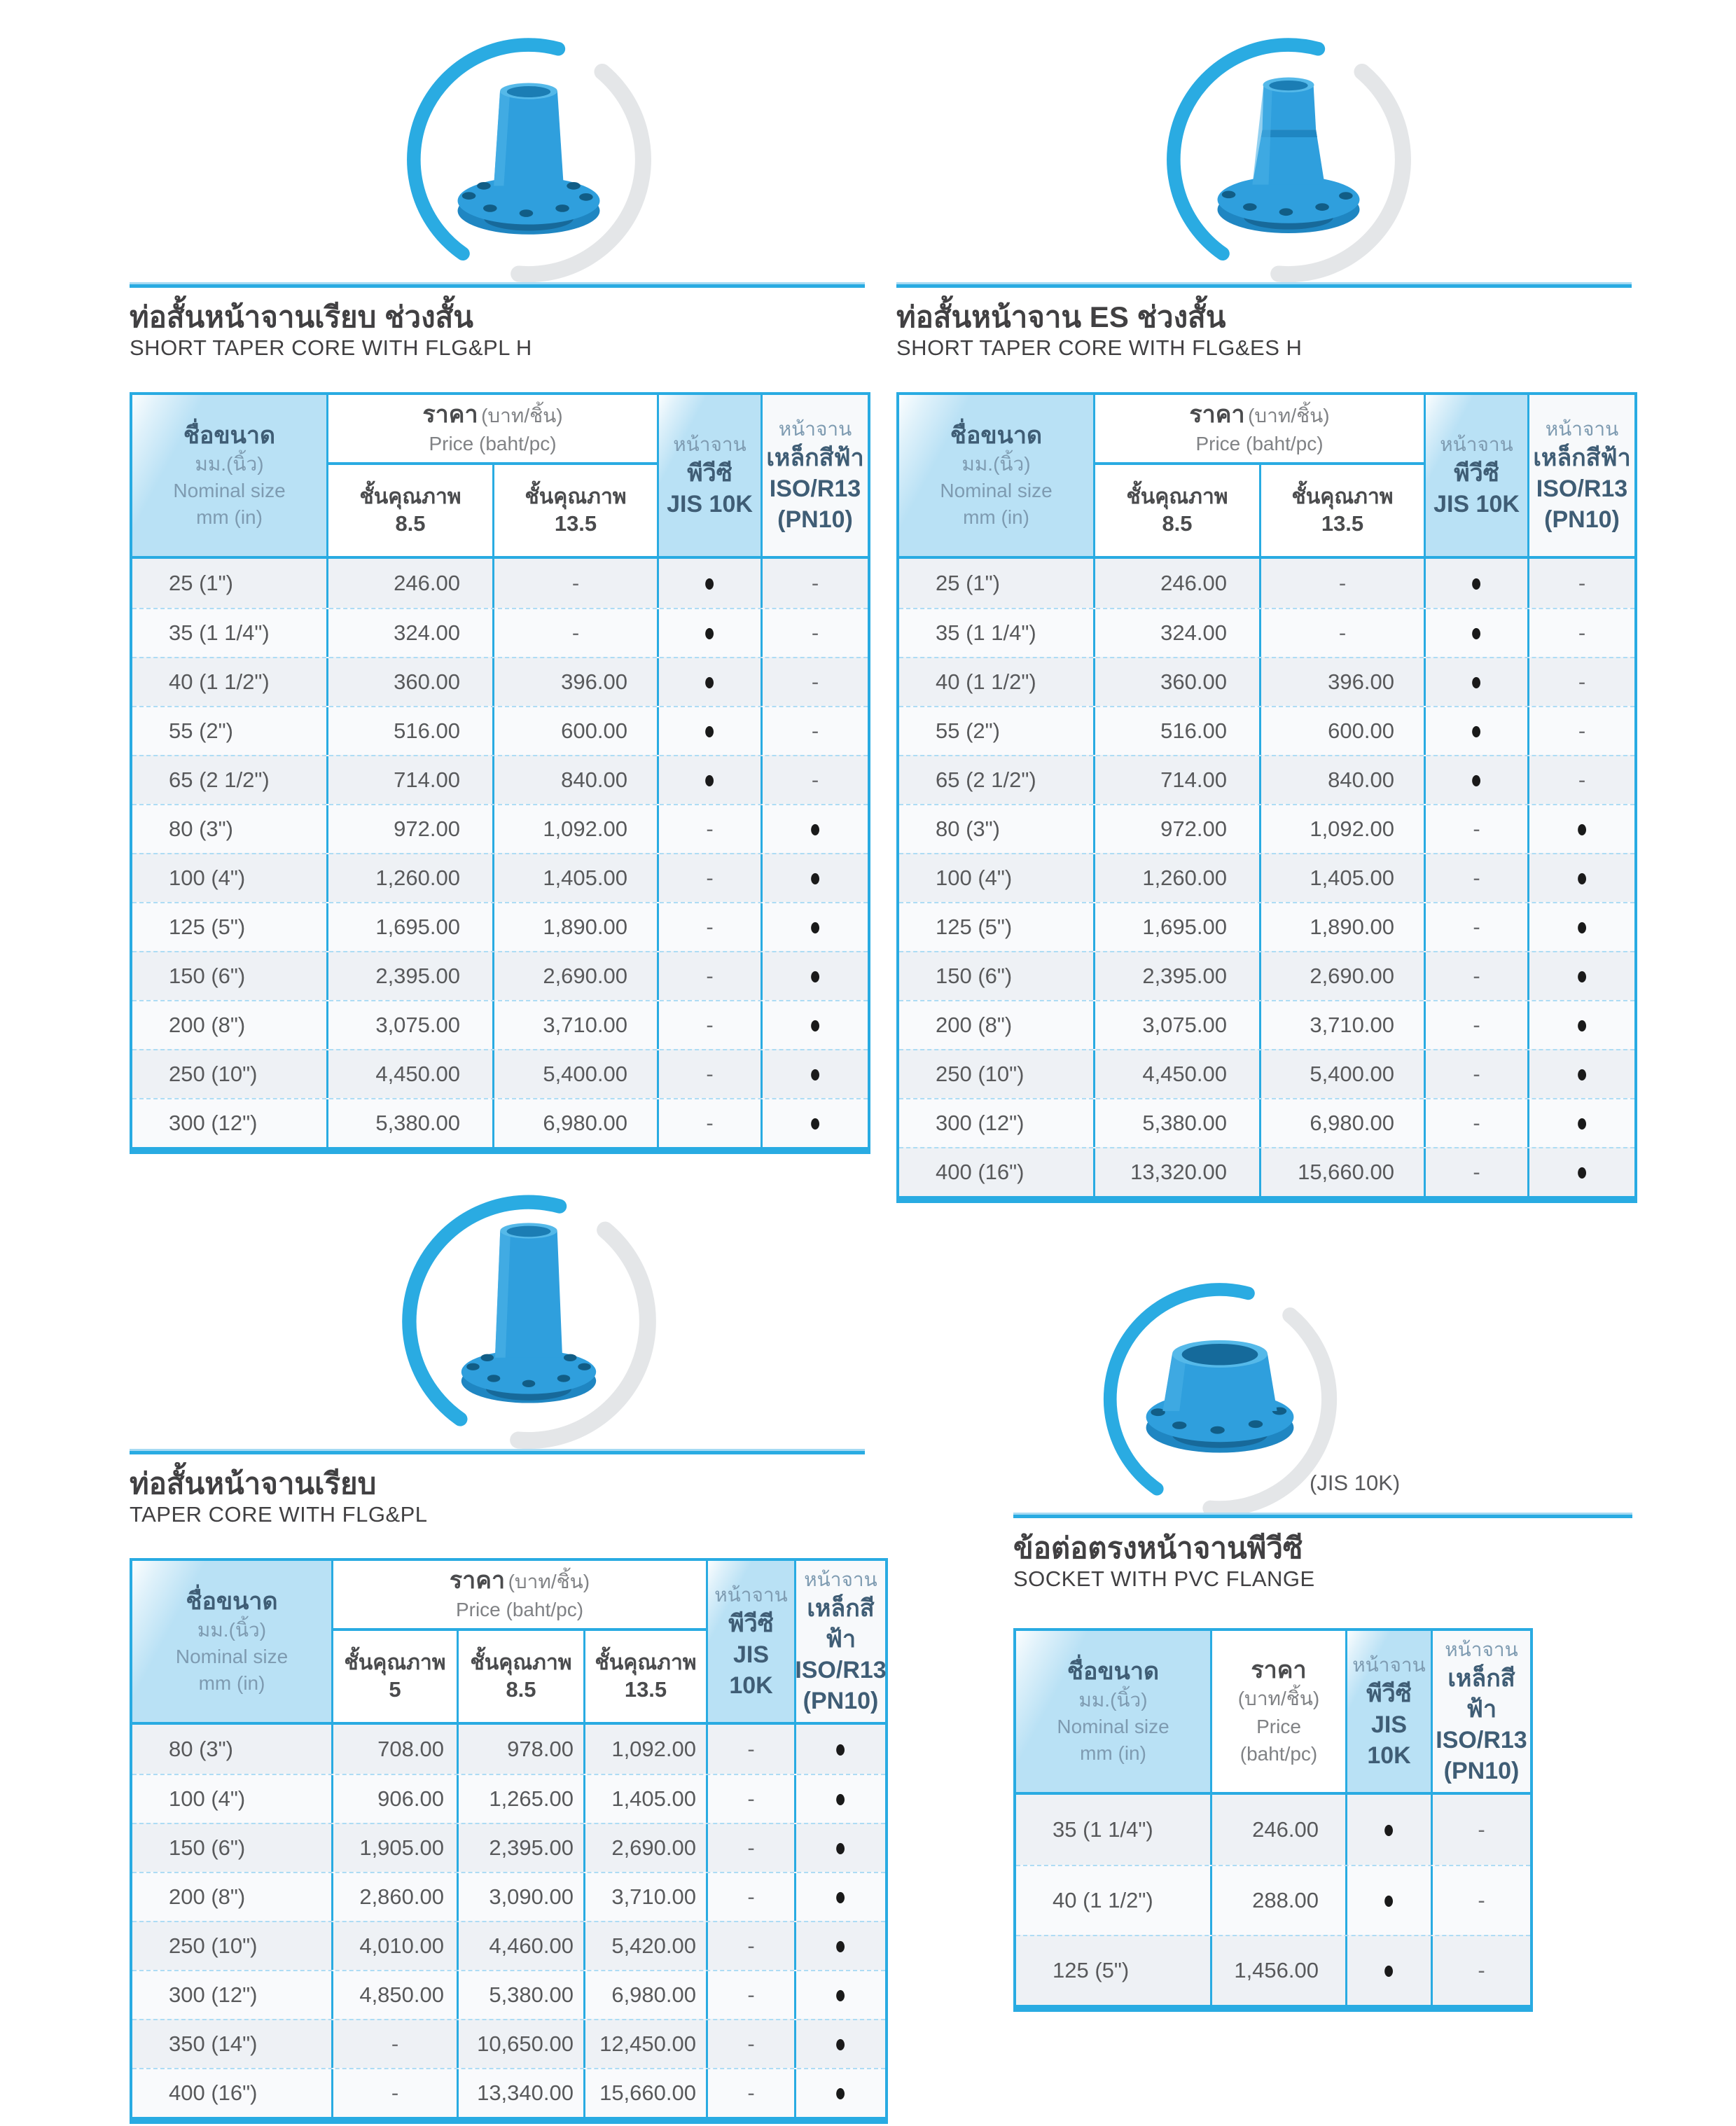 The height and width of the screenshot is (2126, 1736). What do you see at coordinates (968, 829) in the screenshot?
I see `cell-text: 80 (3")` at bounding box center [968, 829].